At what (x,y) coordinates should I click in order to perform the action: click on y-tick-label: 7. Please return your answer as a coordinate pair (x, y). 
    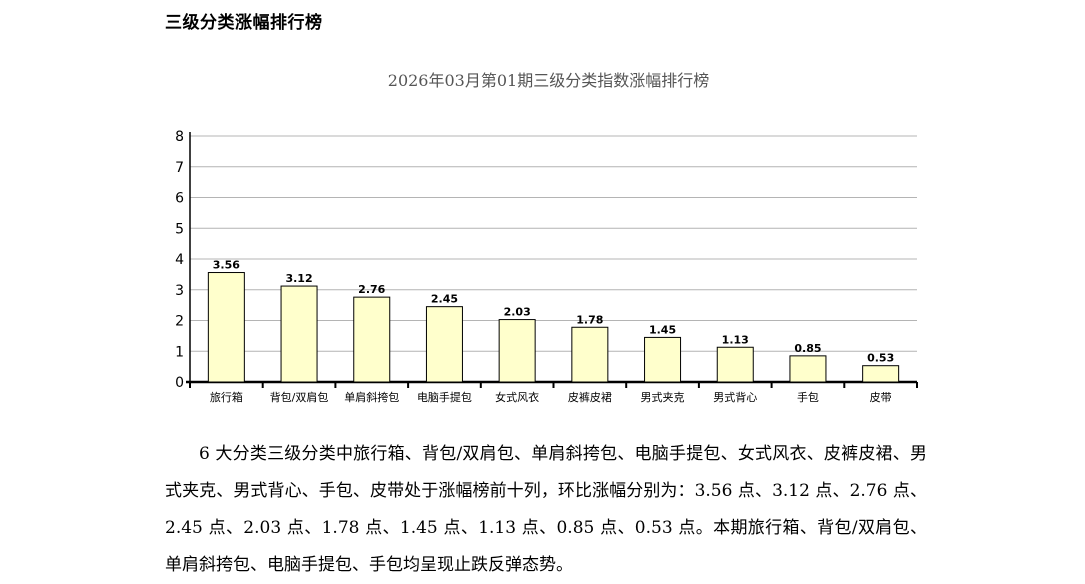
    Looking at the image, I should click on (179, 168).